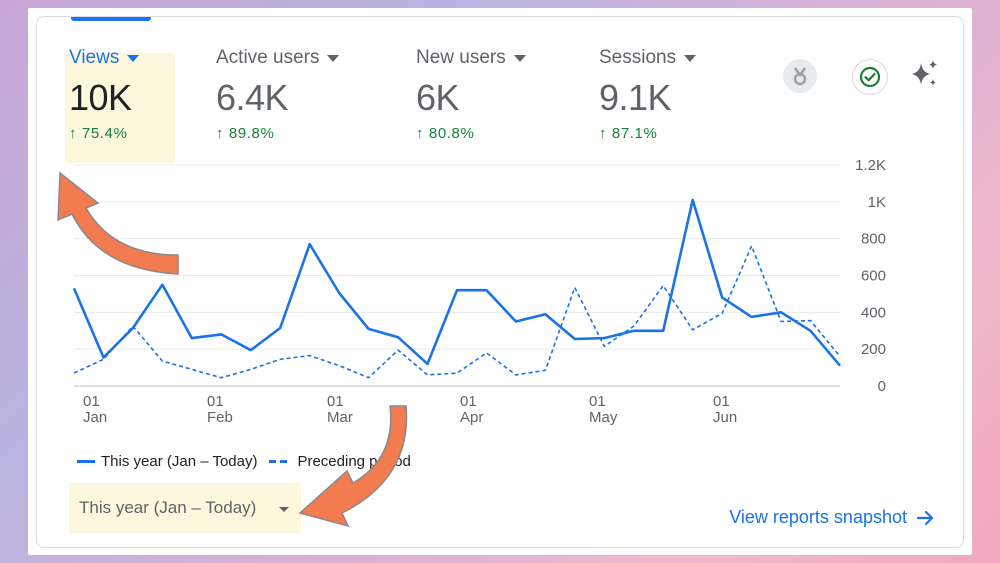 The image size is (1000, 563). What do you see at coordinates (832, 517) in the screenshot?
I see `view-reports-snapshot-link: View reports snapshot` at bounding box center [832, 517].